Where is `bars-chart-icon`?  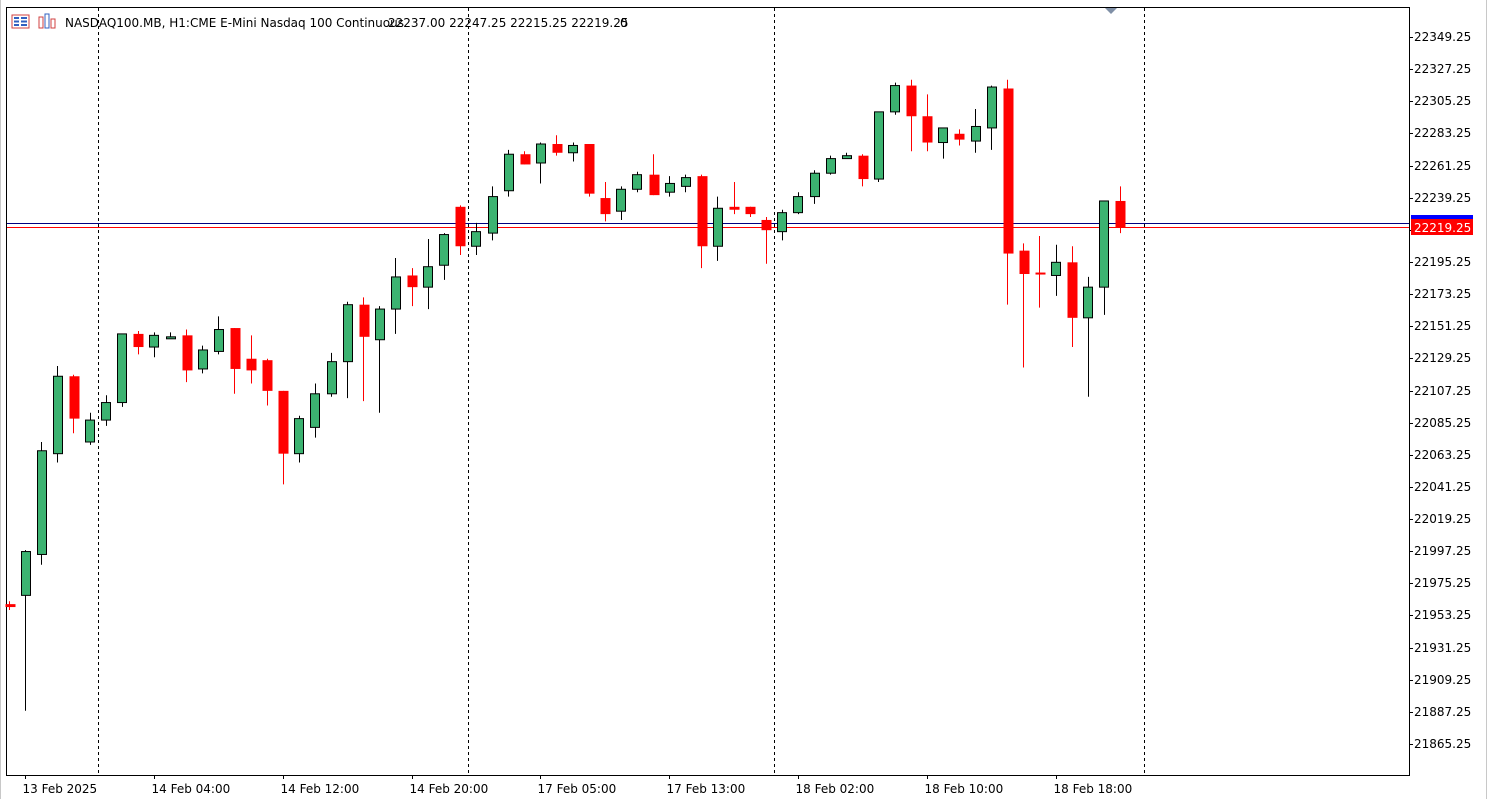 bars-chart-icon is located at coordinates (47, 21).